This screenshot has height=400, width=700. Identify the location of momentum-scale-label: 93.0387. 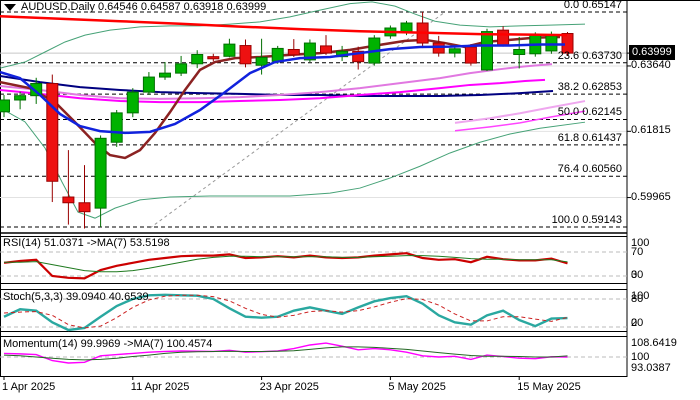
(651, 367).